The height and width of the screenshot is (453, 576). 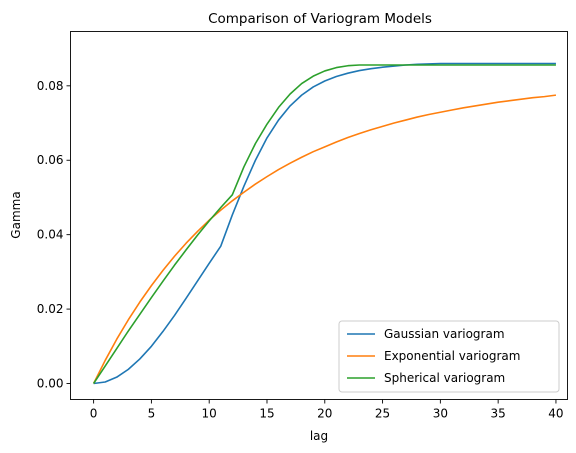 What do you see at coordinates (209, 414) in the screenshot?
I see `x-tick-label-2: 10` at bounding box center [209, 414].